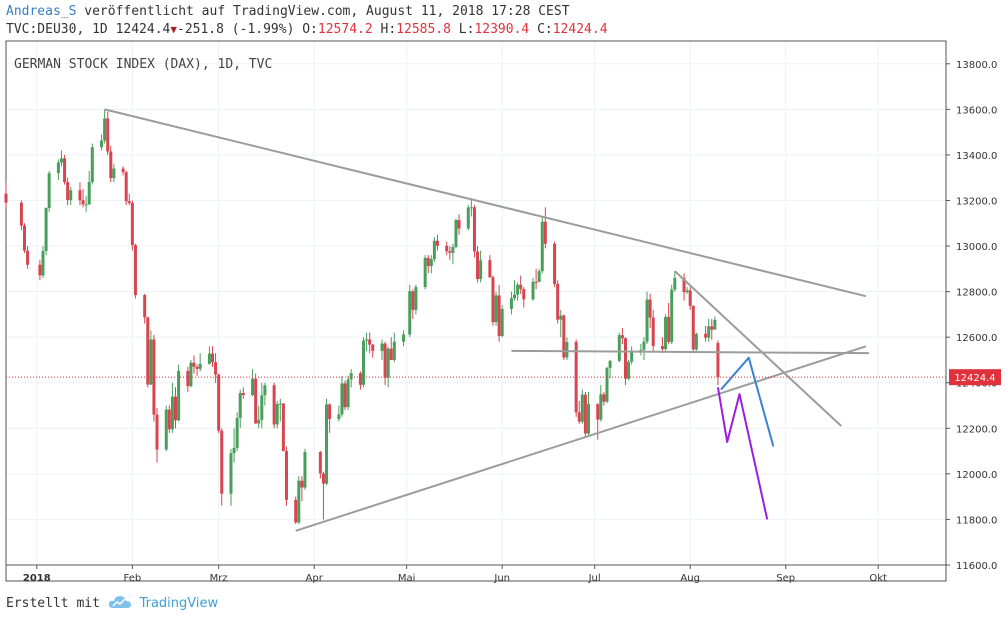 This screenshot has width=1006, height=623. I want to click on footer: Erstellt mit TradingView, so click(112, 603).